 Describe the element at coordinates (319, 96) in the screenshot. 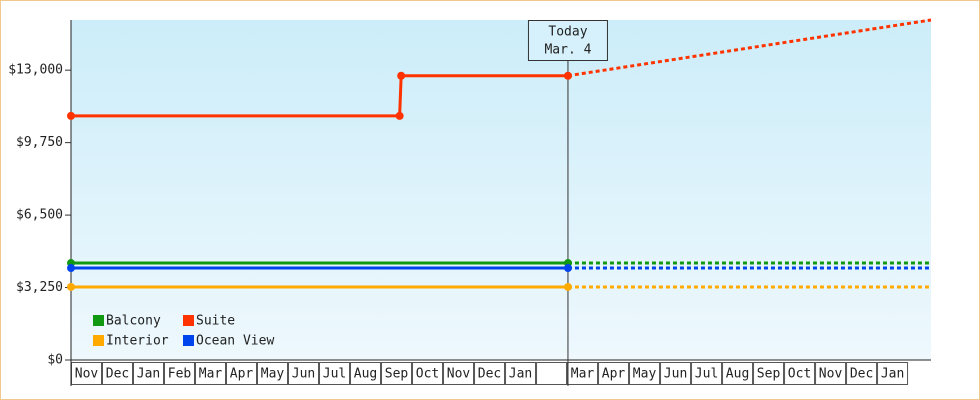

I see `series-line` at that location.